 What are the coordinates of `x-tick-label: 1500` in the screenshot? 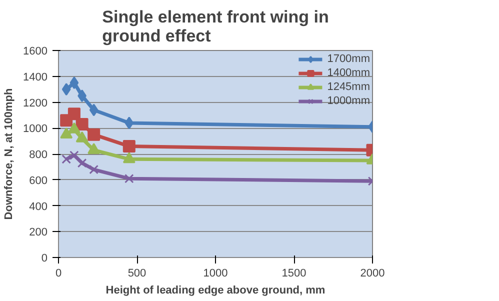 It's located at (294, 274).